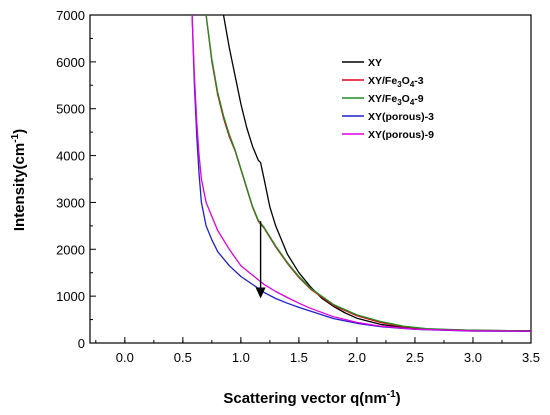 The image size is (550, 415). Describe the element at coordinates (70, 249) in the screenshot. I see `y-tick-label: 2000` at that location.